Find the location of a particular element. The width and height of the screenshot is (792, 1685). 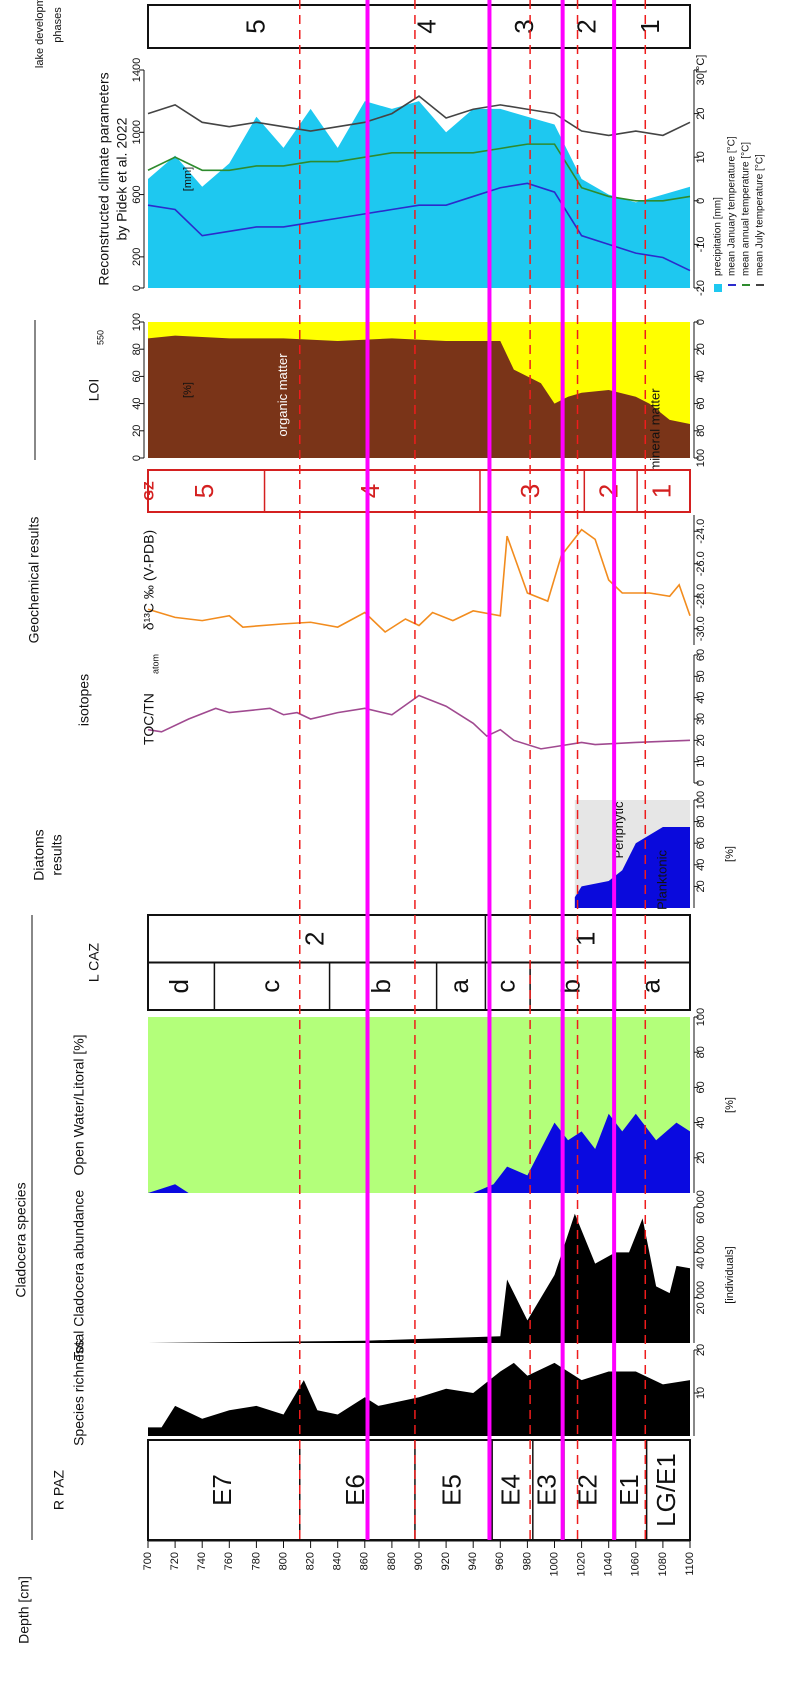

panel-title: L CAZ is located at coordinates (94, 962).